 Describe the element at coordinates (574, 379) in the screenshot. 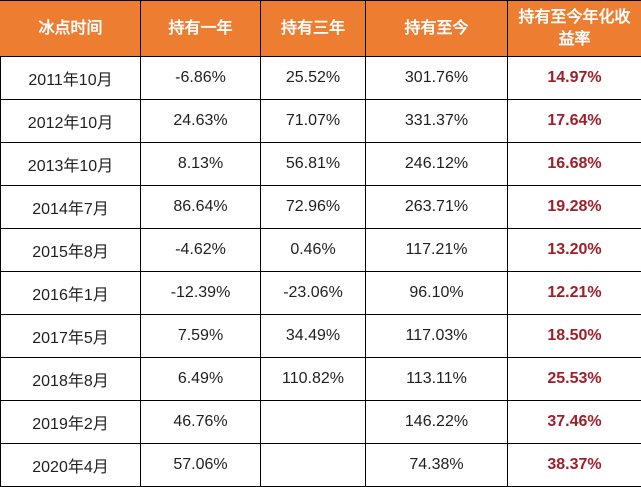

I see `annualized-return-cell: 25.53%` at that location.